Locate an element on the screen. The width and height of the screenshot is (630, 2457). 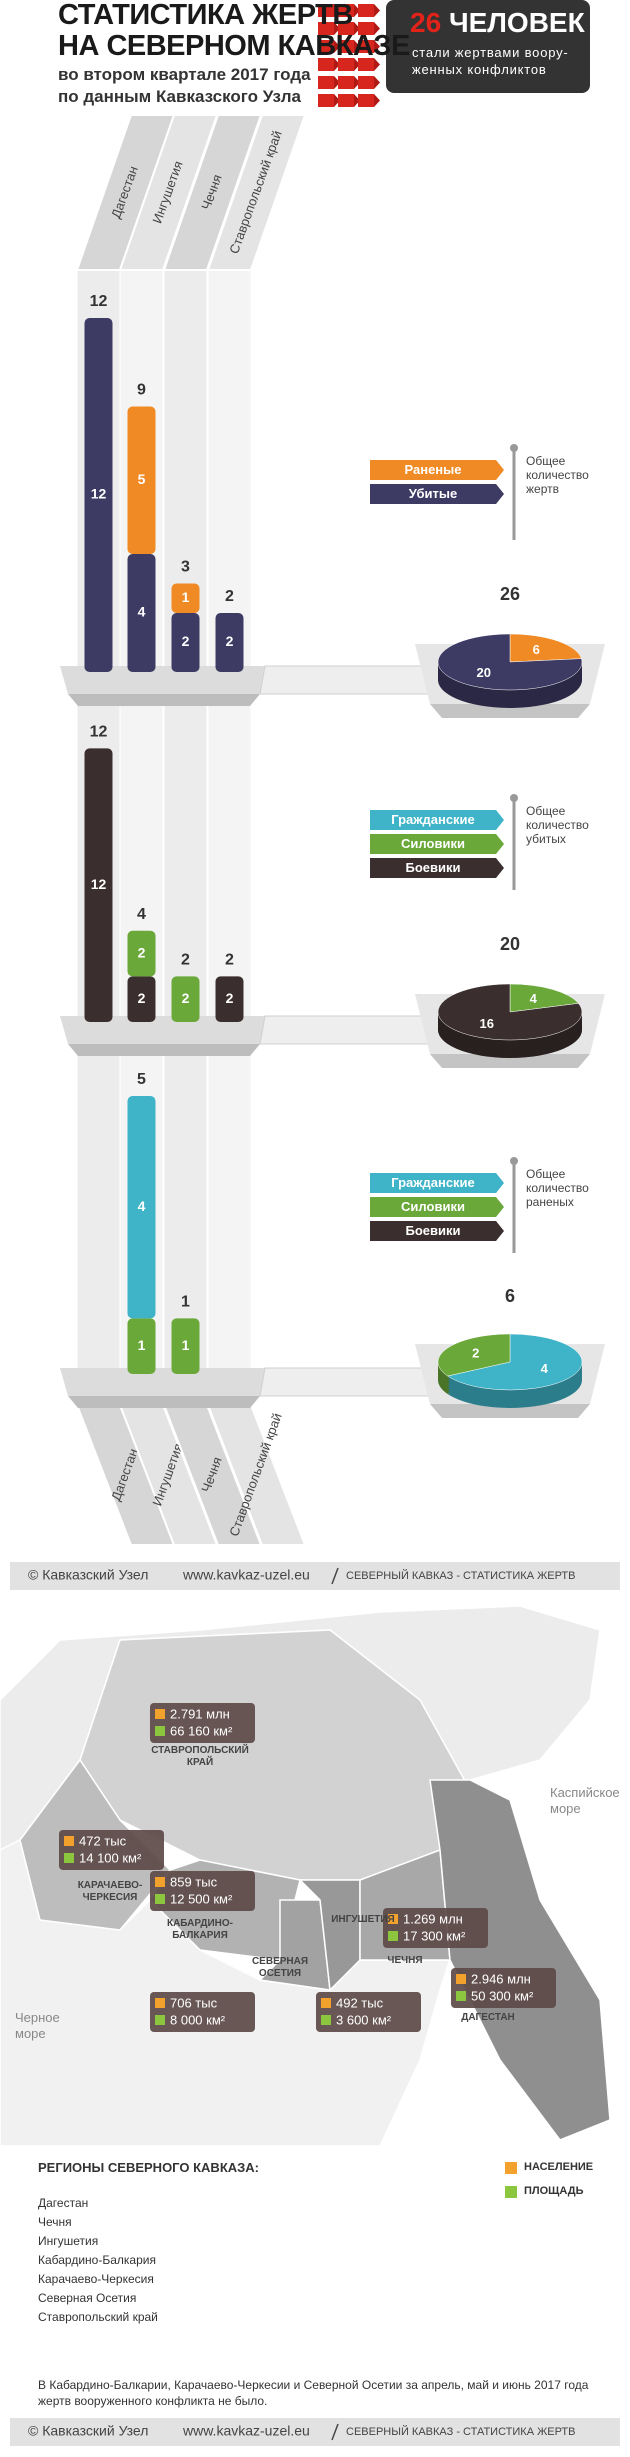
bar-segment-label: 1 is located at coordinates (186, 597).